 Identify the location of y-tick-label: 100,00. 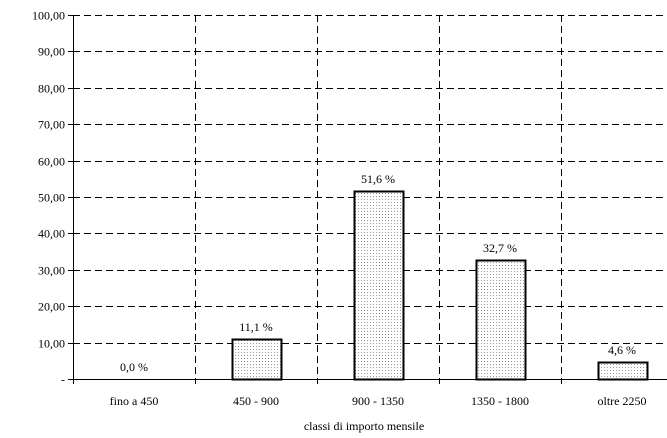
(48, 16).